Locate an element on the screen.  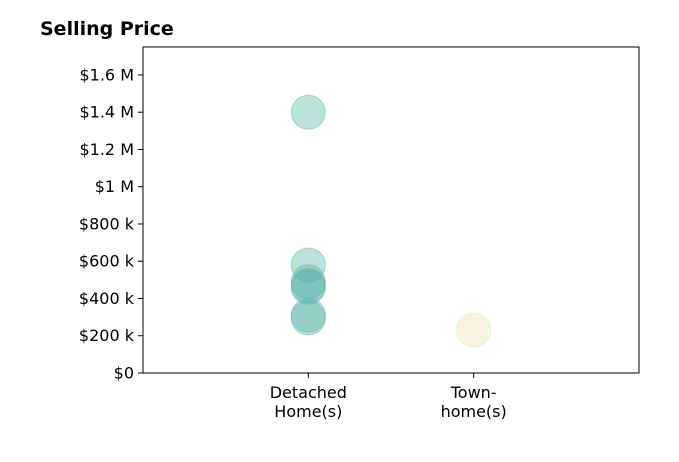
y-tick-label: $400 k is located at coordinates (107, 298).